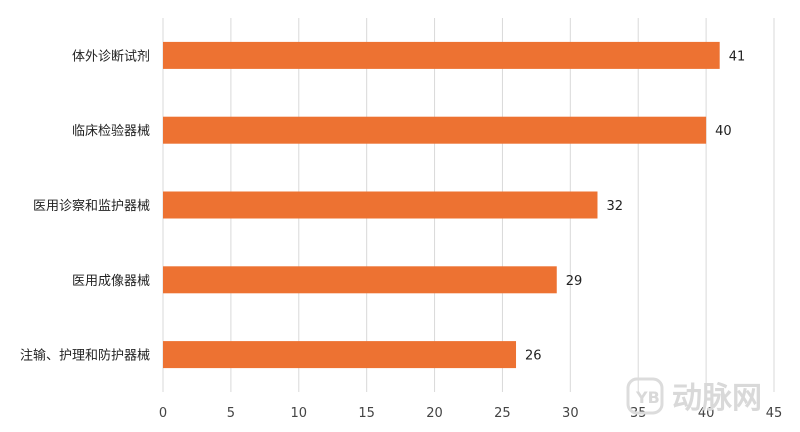  I want to click on data-label-4: 26, so click(533, 356).